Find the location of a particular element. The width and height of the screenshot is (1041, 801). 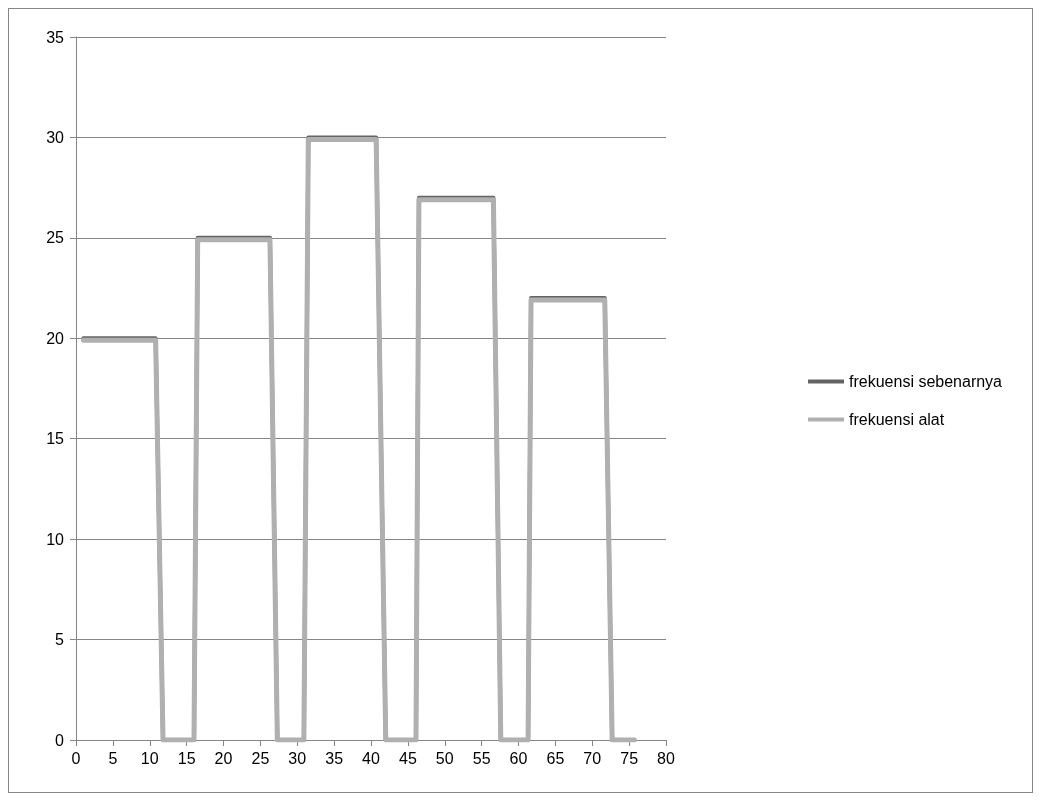

x-tick-label: 65 is located at coordinates (555, 758).